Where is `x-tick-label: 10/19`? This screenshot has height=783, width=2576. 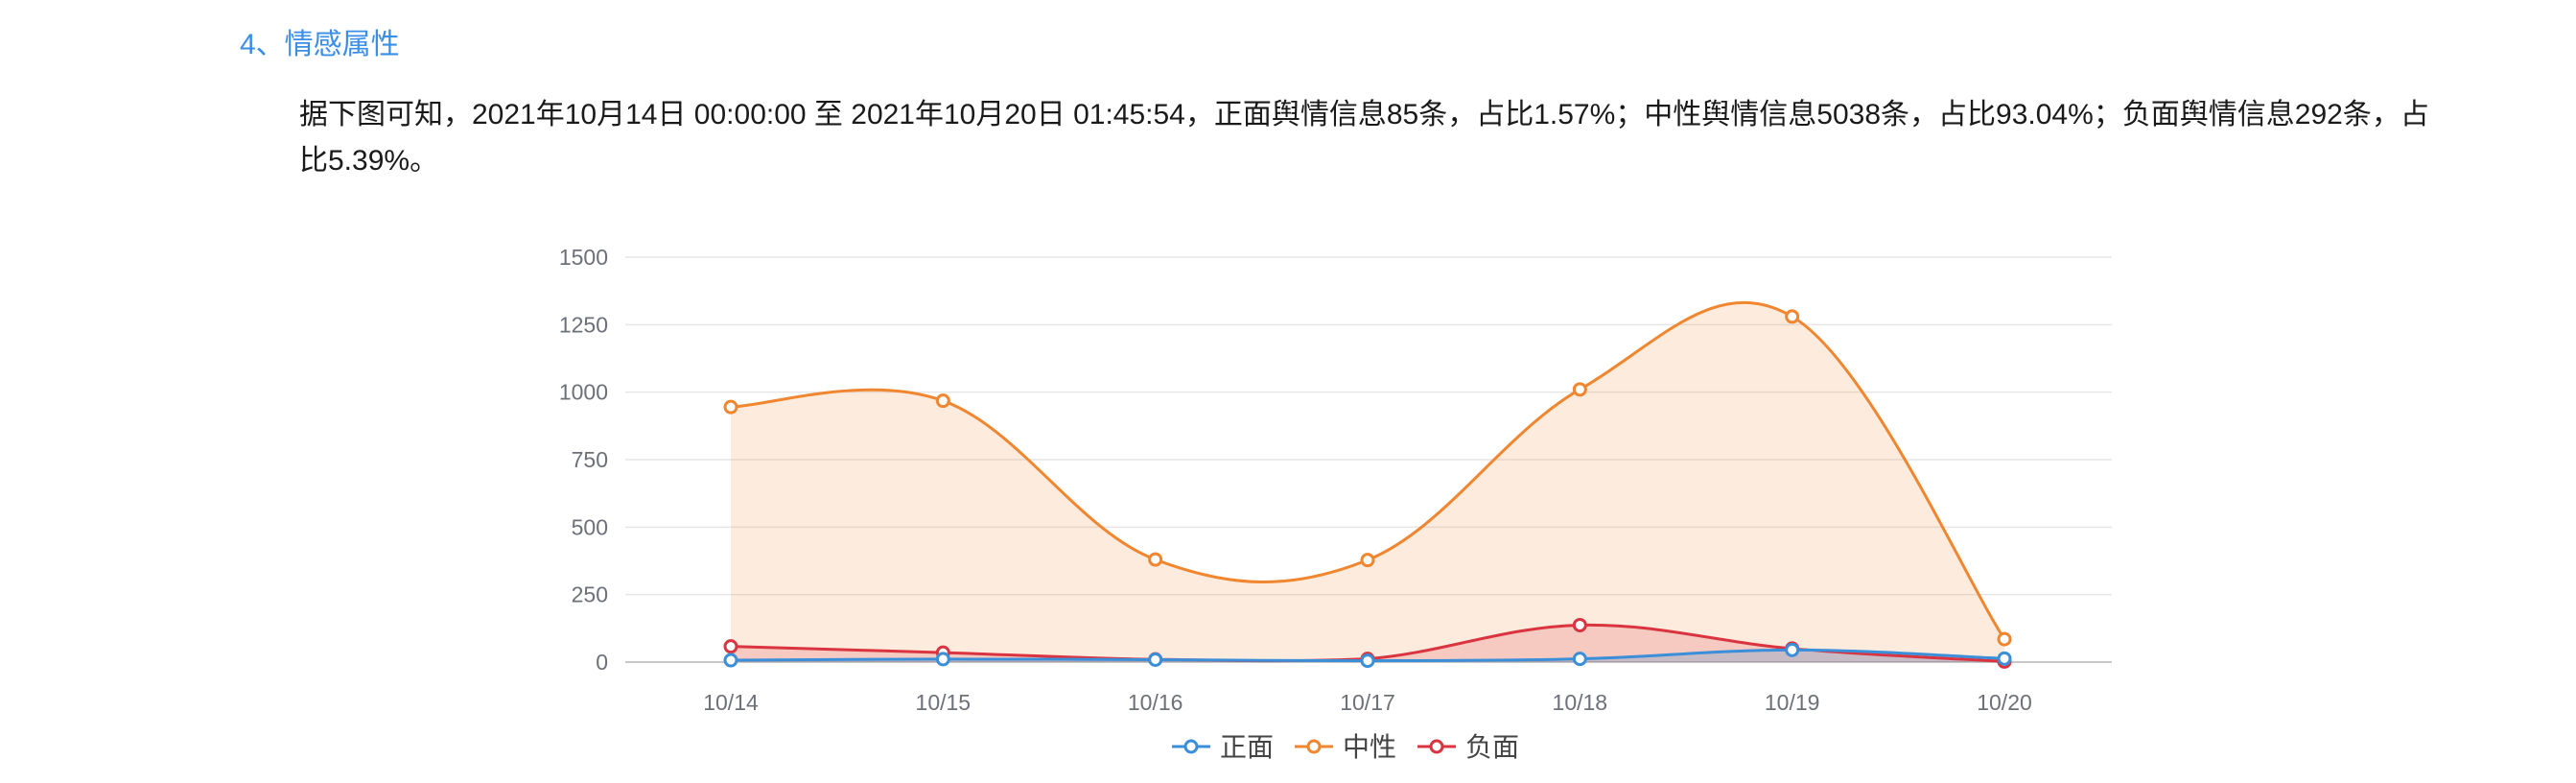
x-tick-label: 10/19 is located at coordinates (1792, 702).